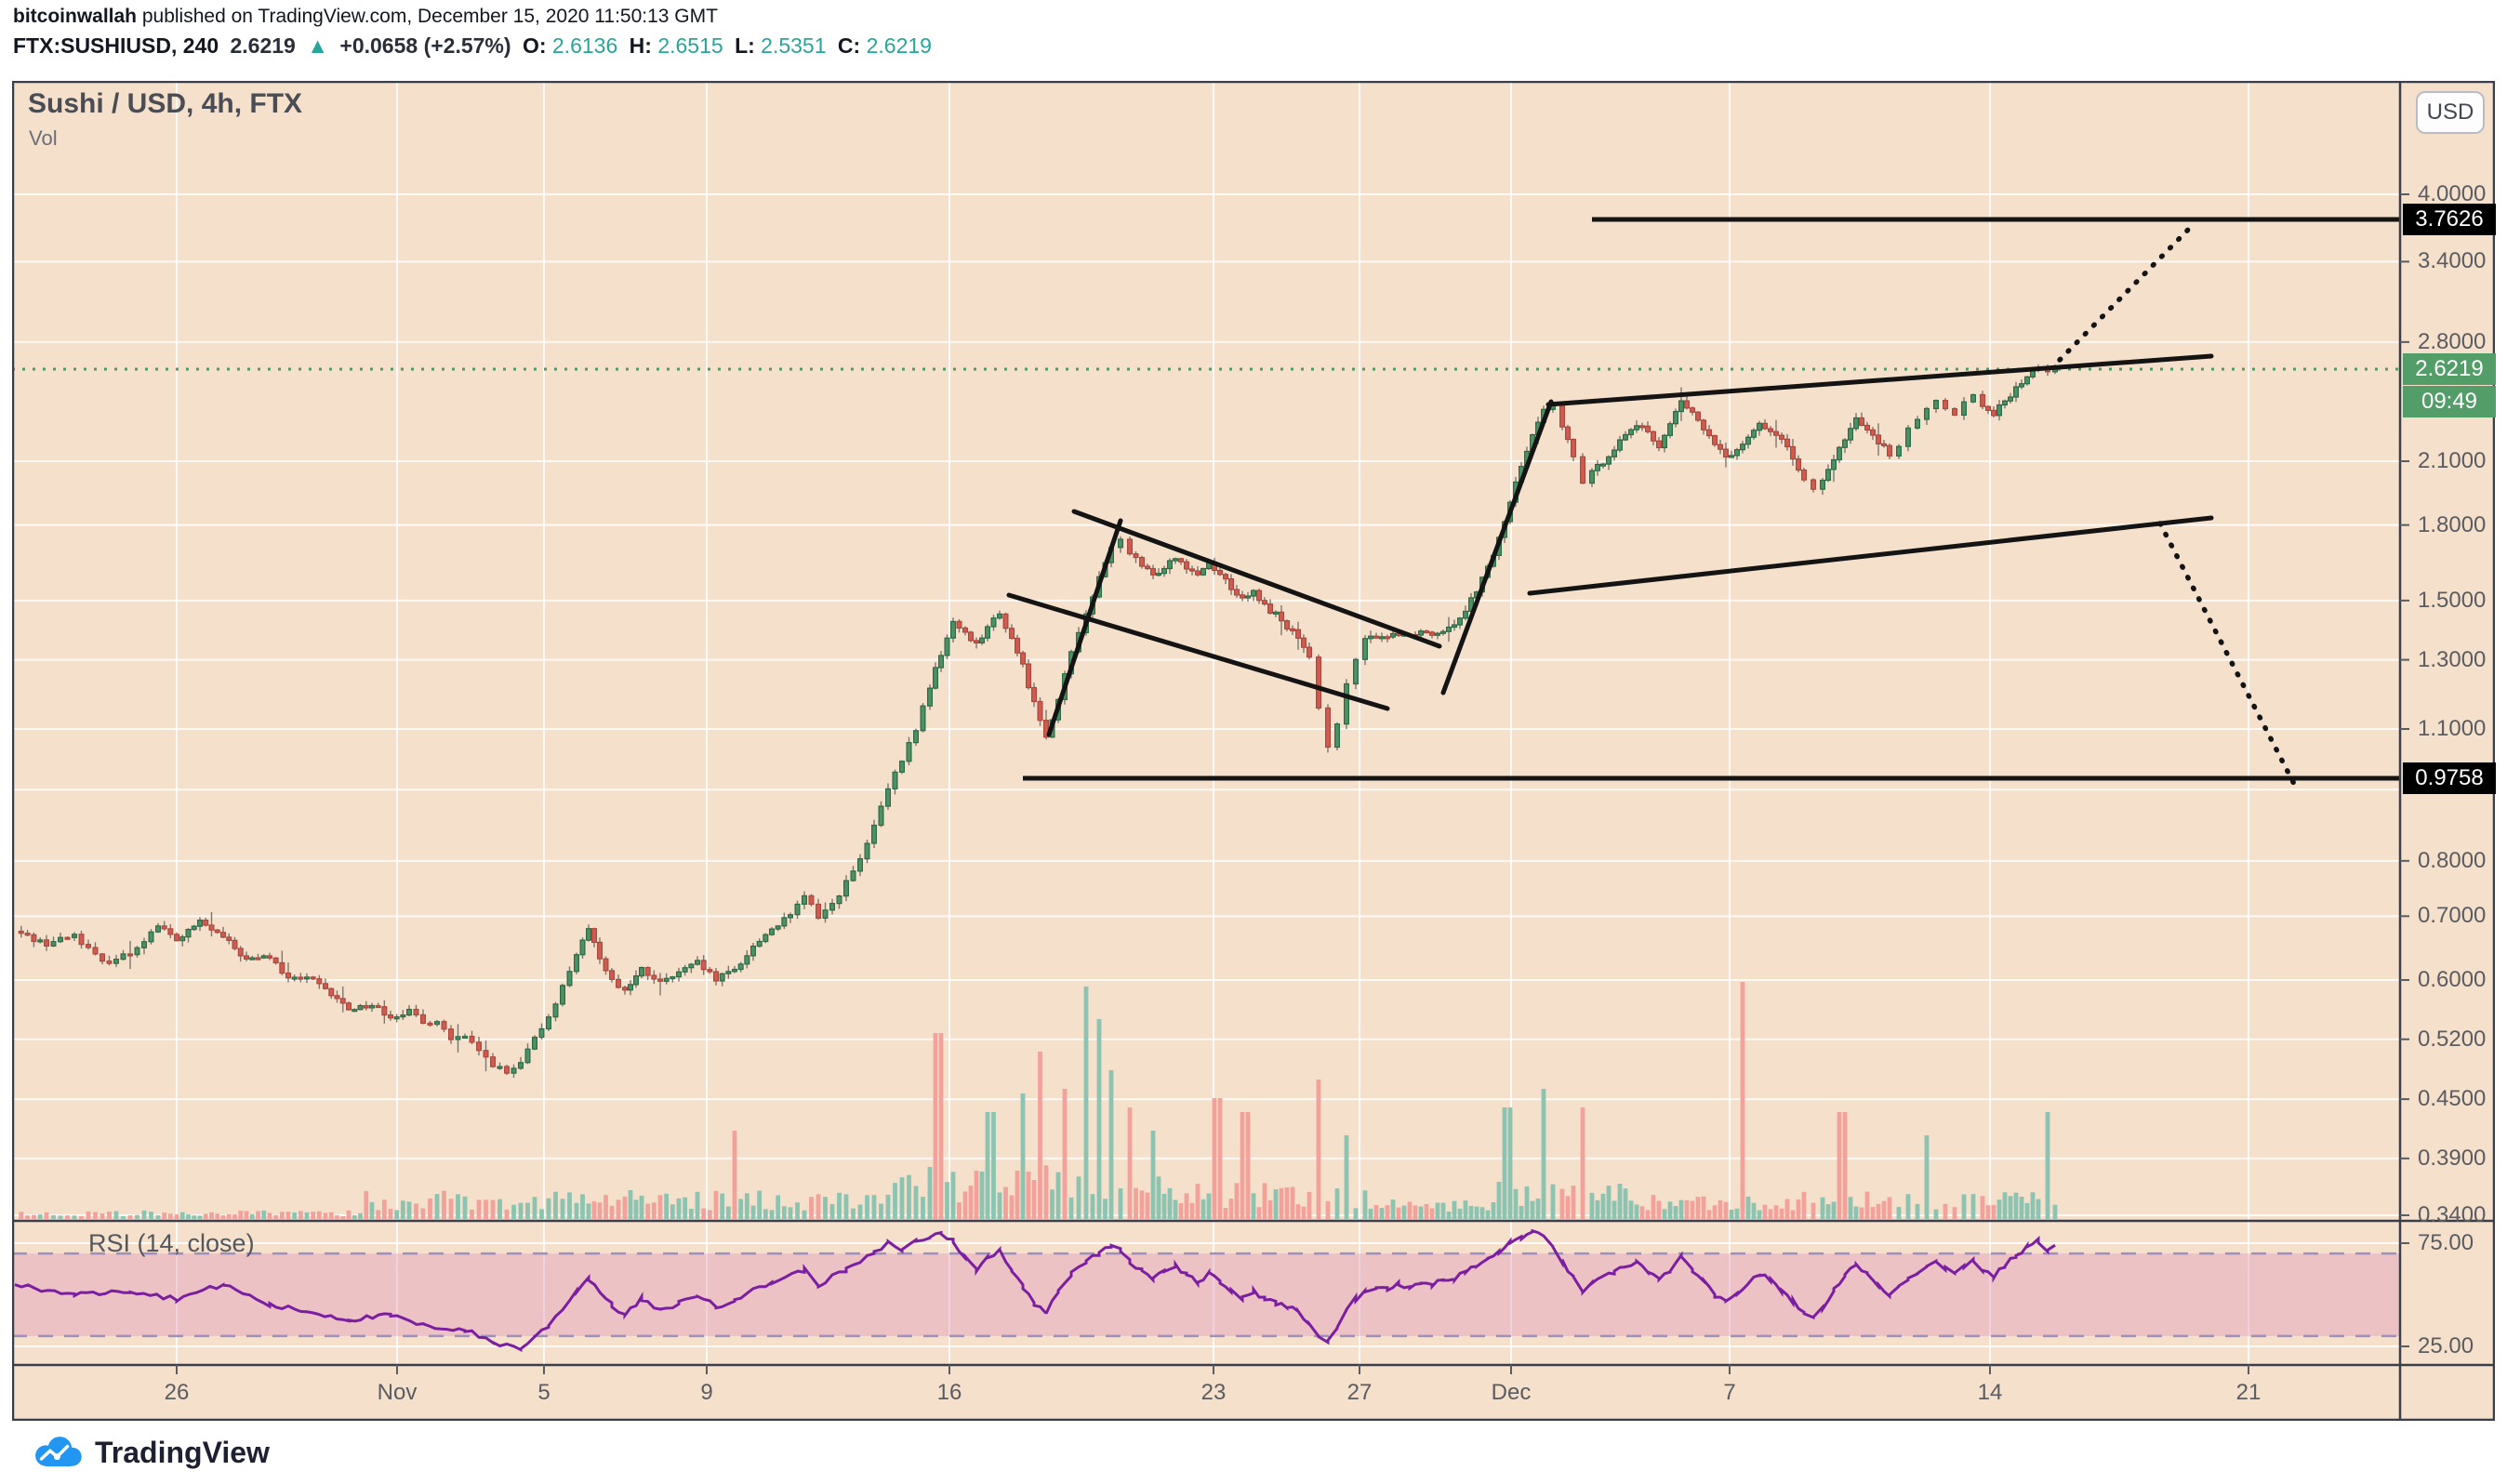 This screenshot has height=1484, width=2507. Describe the element at coordinates (2452, 860) in the screenshot. I see `price-tick-label: 0.8000` at that location.